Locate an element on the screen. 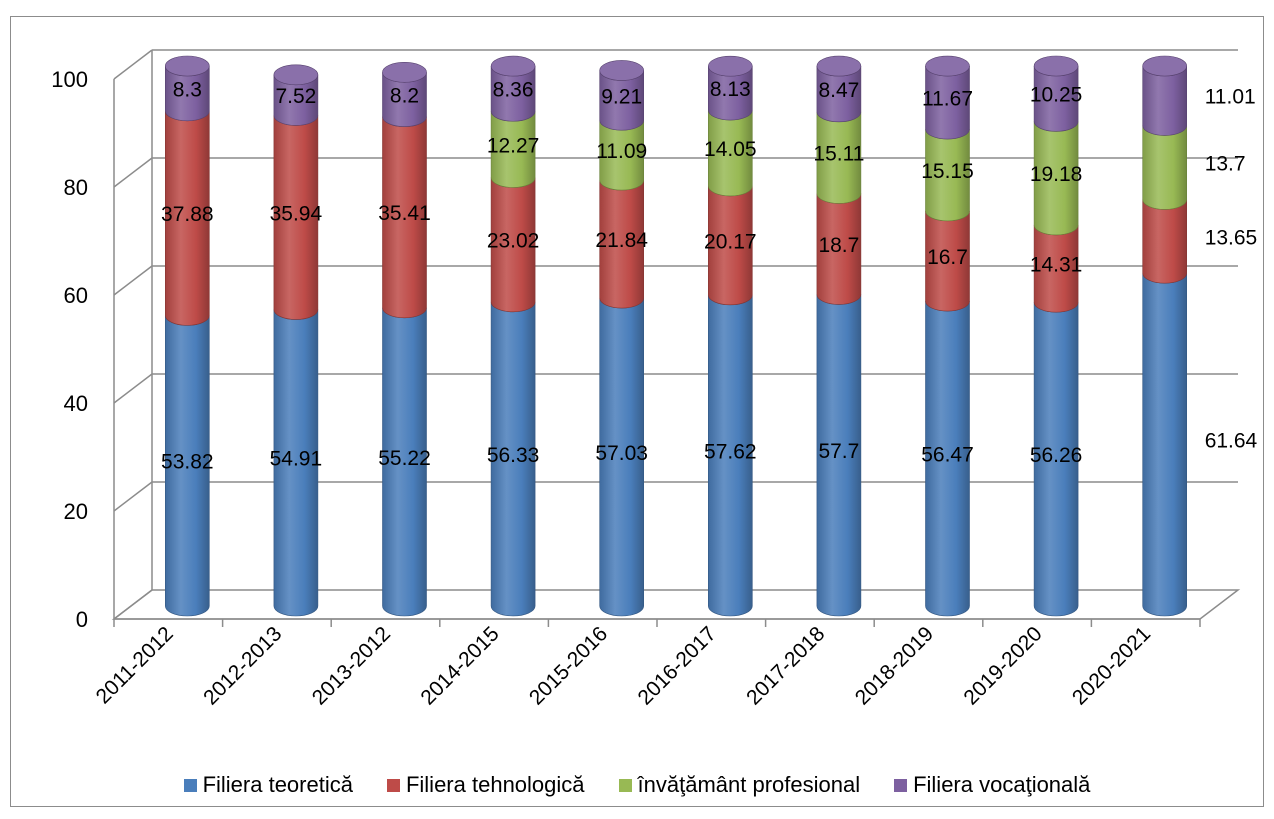  legend-label-0: Filiera teoretică is located at coordinates (277, 784).